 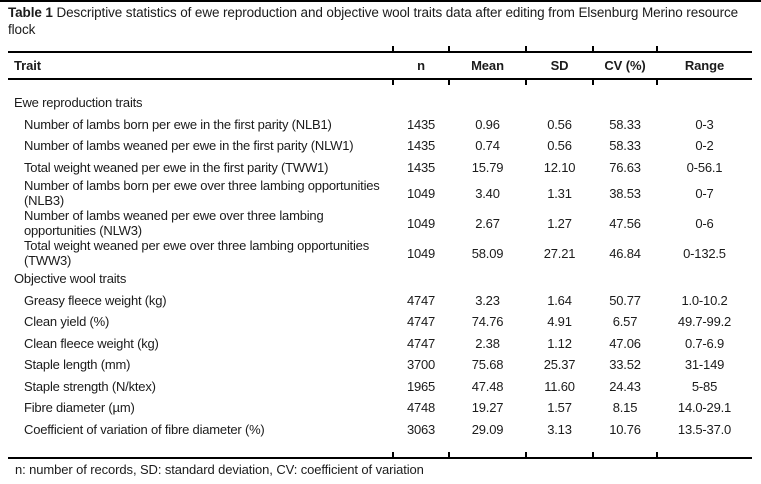 I want to click on cv-cell: 8.15, so click(x=625, y=408).